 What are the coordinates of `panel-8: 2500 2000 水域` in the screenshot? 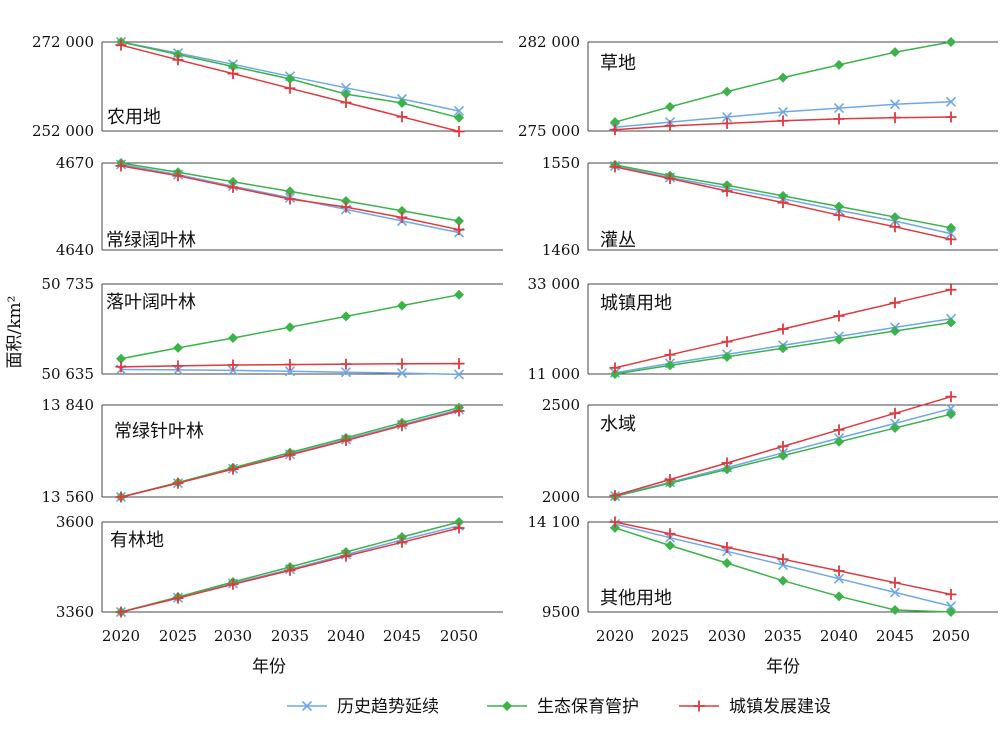 It's located at (770, 448).